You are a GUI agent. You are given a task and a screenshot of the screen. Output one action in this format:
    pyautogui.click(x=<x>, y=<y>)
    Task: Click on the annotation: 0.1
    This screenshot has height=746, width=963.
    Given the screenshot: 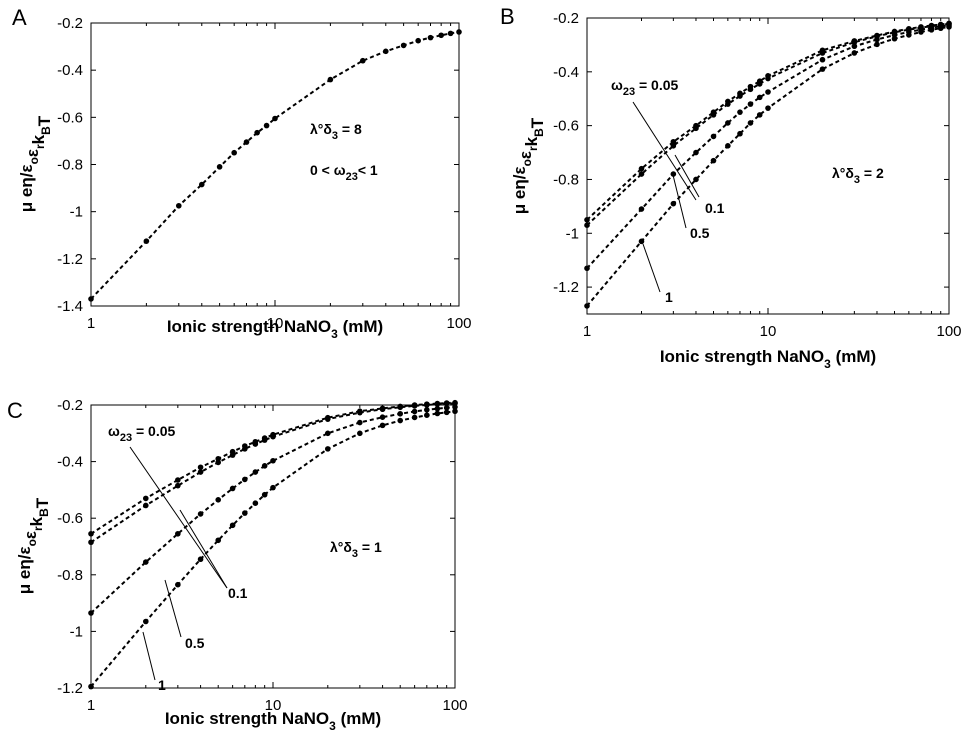 What is the action you would take?
    pyautogui.click(x=715, y=208)
    